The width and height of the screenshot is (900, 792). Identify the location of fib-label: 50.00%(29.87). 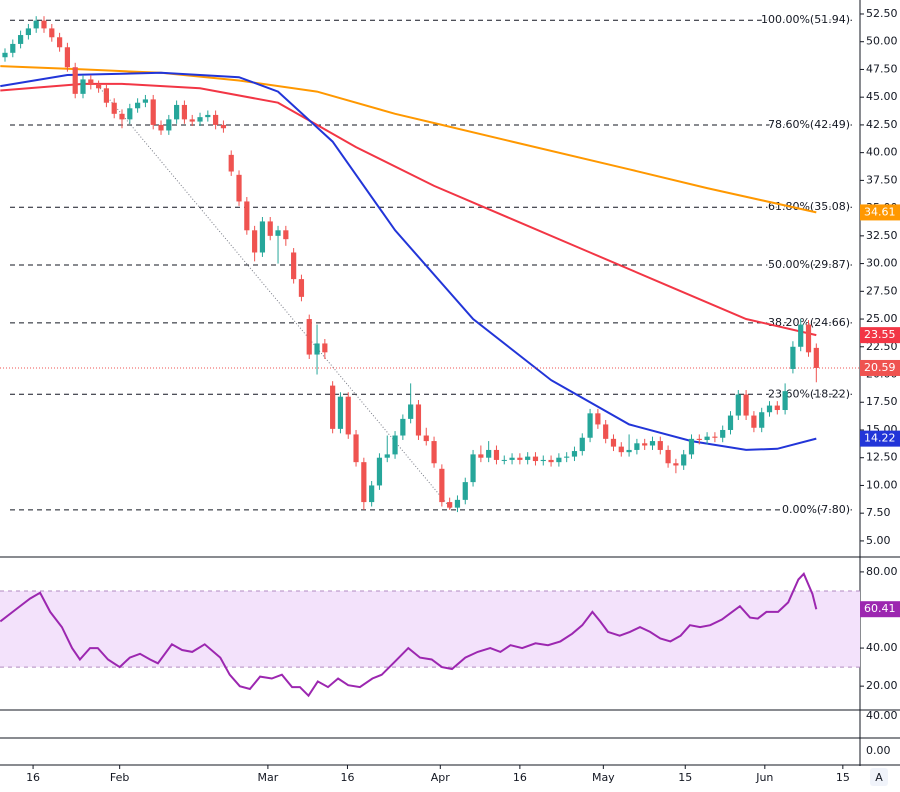
(809, 264).